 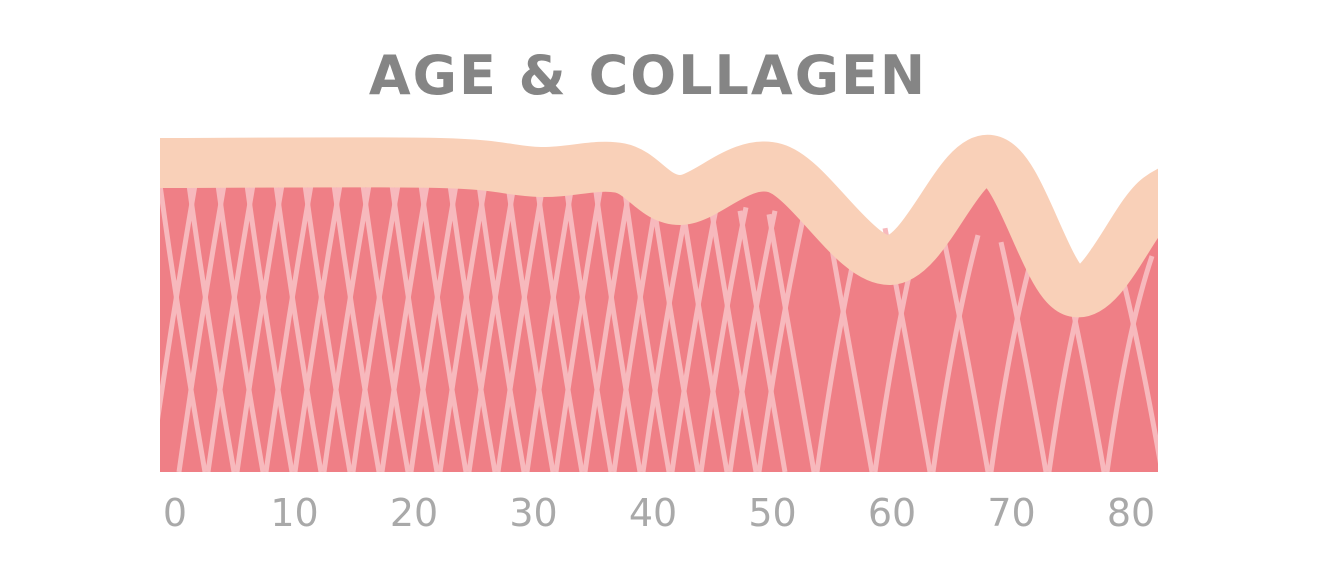 I want to click on age-tick-label: 80, so click(x=1131, y=513).